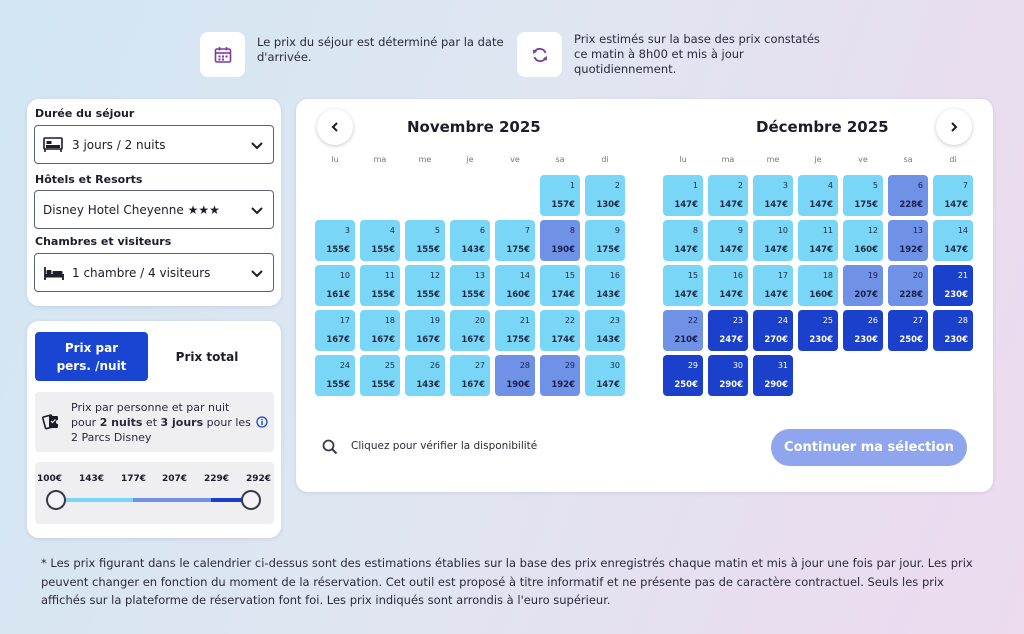  I want to click on calendar-day: 20 228€, so click(908, 285).